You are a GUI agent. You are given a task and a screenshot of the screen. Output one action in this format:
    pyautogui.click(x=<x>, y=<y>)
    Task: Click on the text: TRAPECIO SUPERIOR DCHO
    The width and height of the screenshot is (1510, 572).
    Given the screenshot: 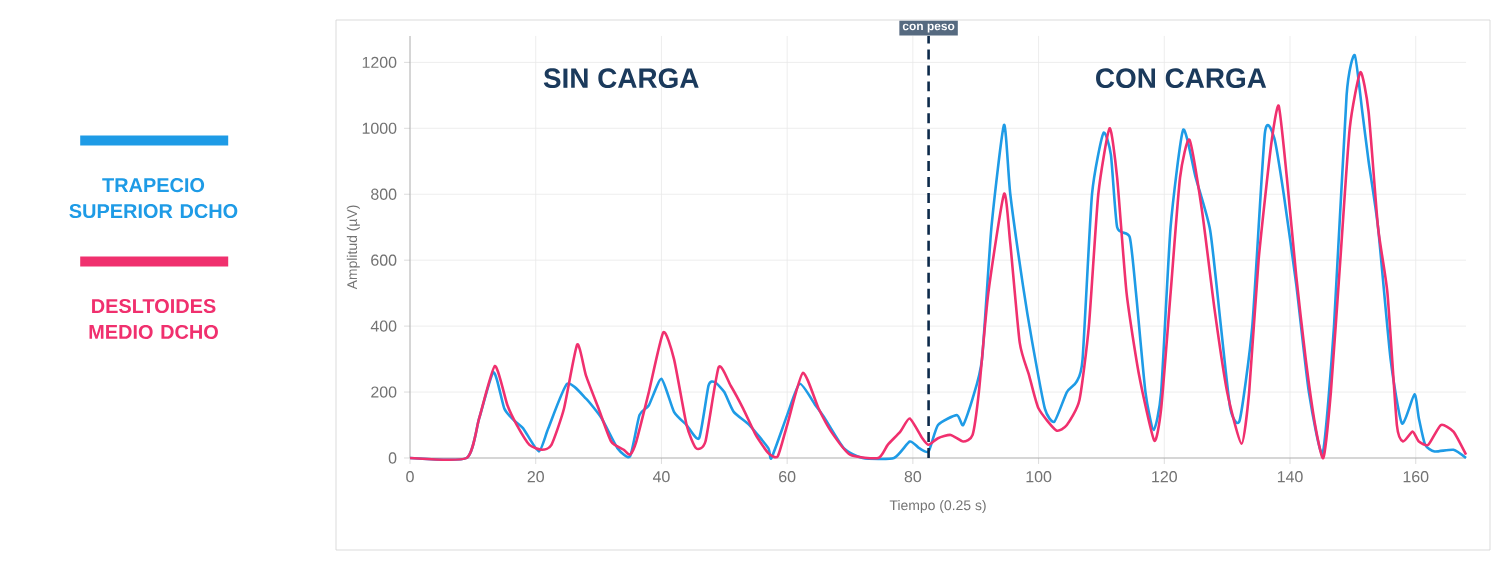 What is the action you would take?
    pyautogui.click(x=153, y=198)
    